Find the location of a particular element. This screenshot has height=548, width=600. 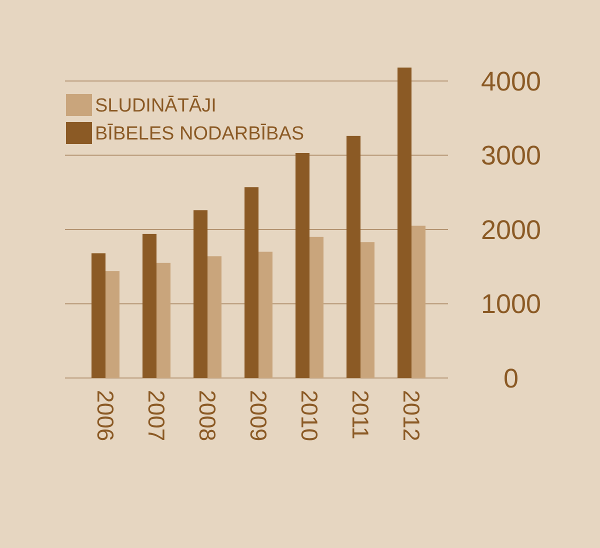

legend-label: SLUDINĀTĀJI is located at coordinates (155, 106).